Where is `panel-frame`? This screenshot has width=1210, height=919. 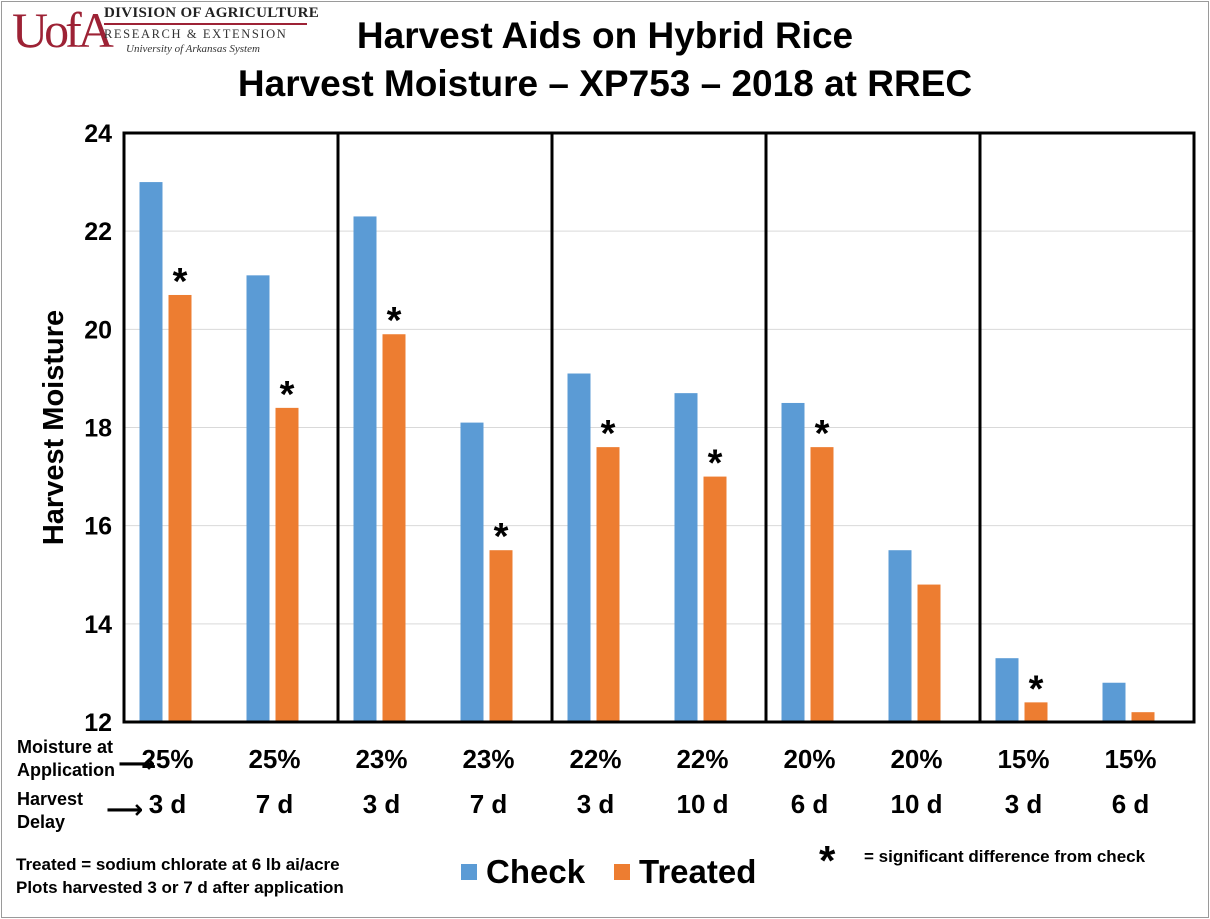
panel-frame is located at coordinates (1087, 427).